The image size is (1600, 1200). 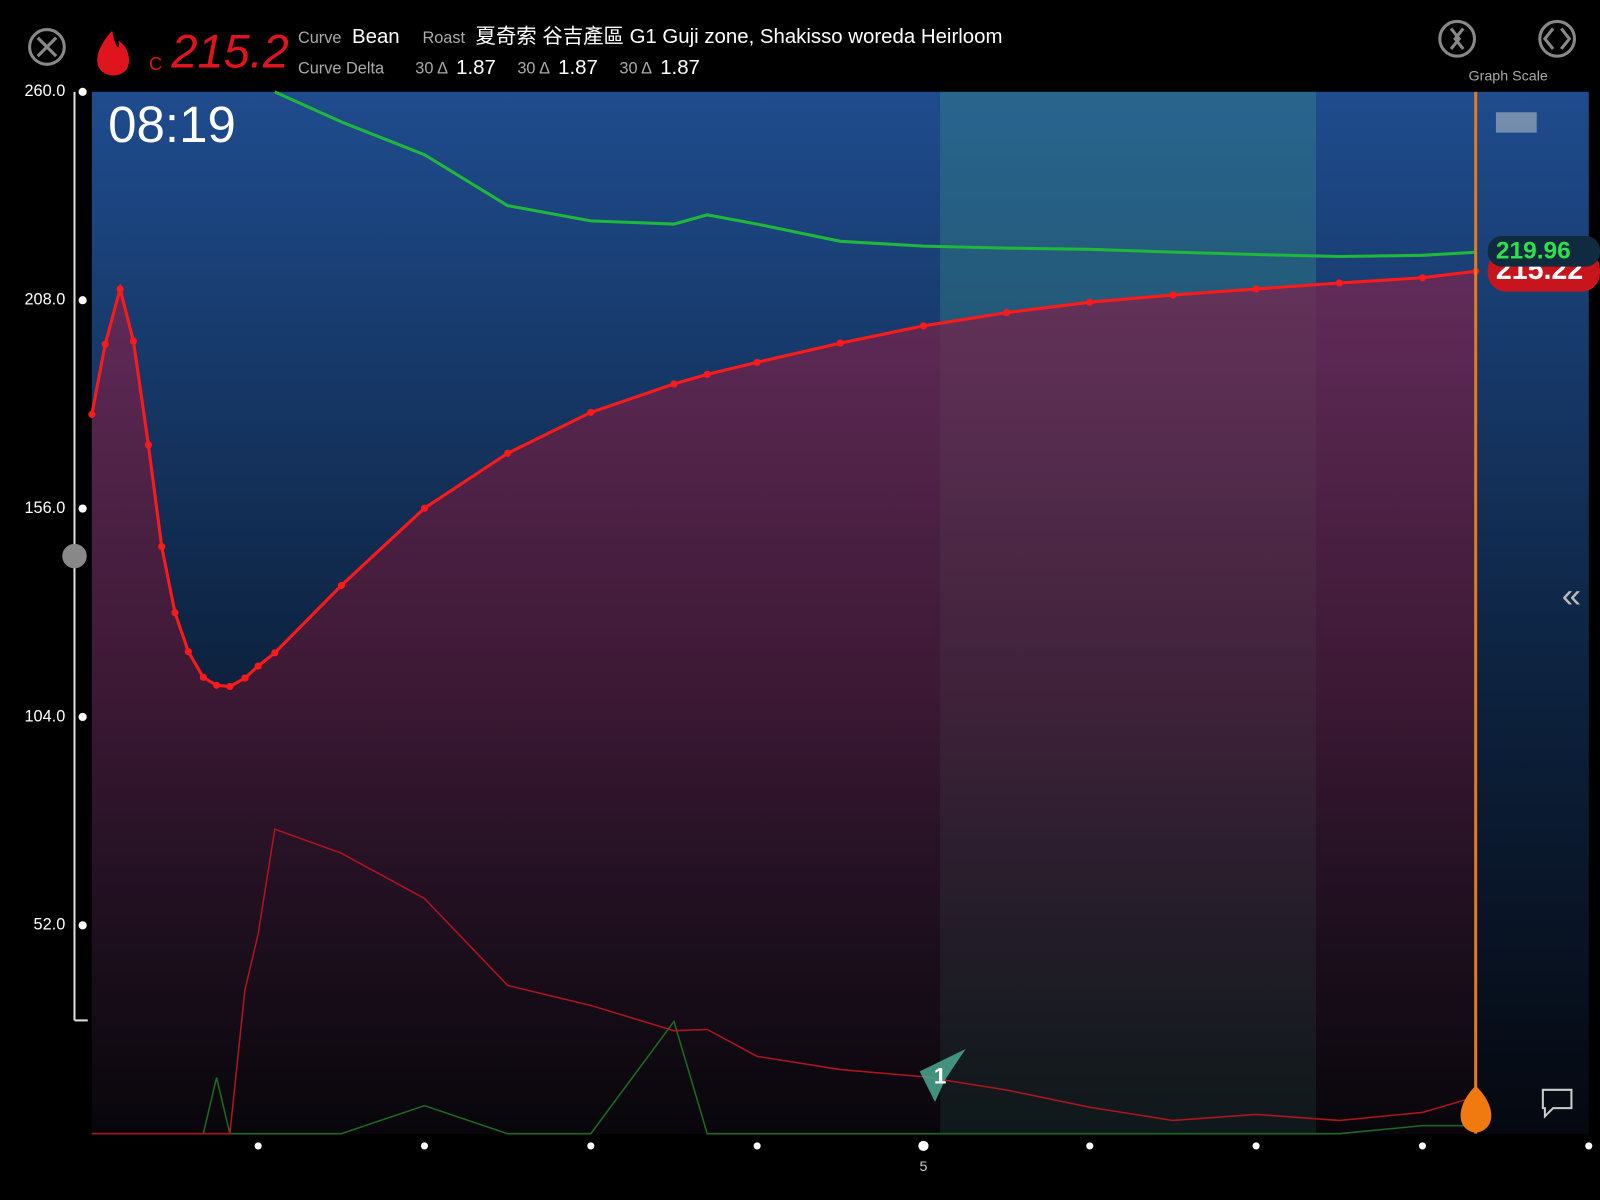 What do you see at coordinates (44, 91) in the screenshot?
I see `y-tick-label: 260.0` at bounding box center [44, 91].